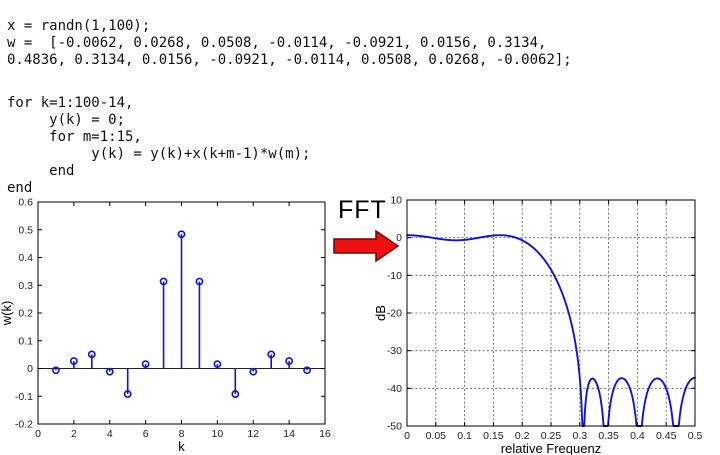  I want to click on code-line: for k=1:100-14,, so click(70, 103).